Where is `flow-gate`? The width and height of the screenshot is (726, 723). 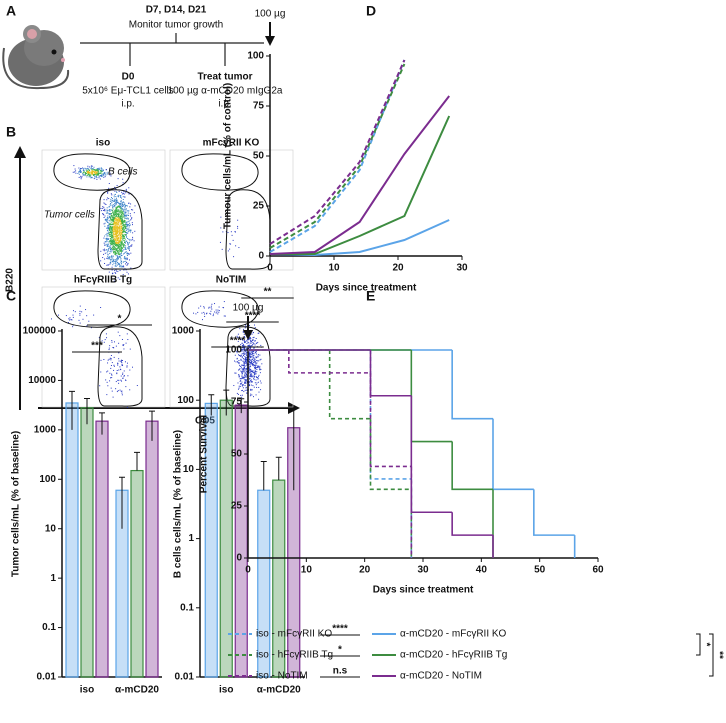
flow-gate is located at coordinates (92, 309).